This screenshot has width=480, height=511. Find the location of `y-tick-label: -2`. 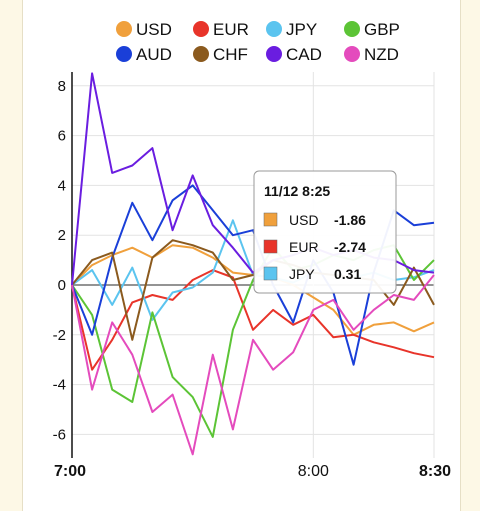

y-tick-label: -2 is located at coordinates (59, 335).